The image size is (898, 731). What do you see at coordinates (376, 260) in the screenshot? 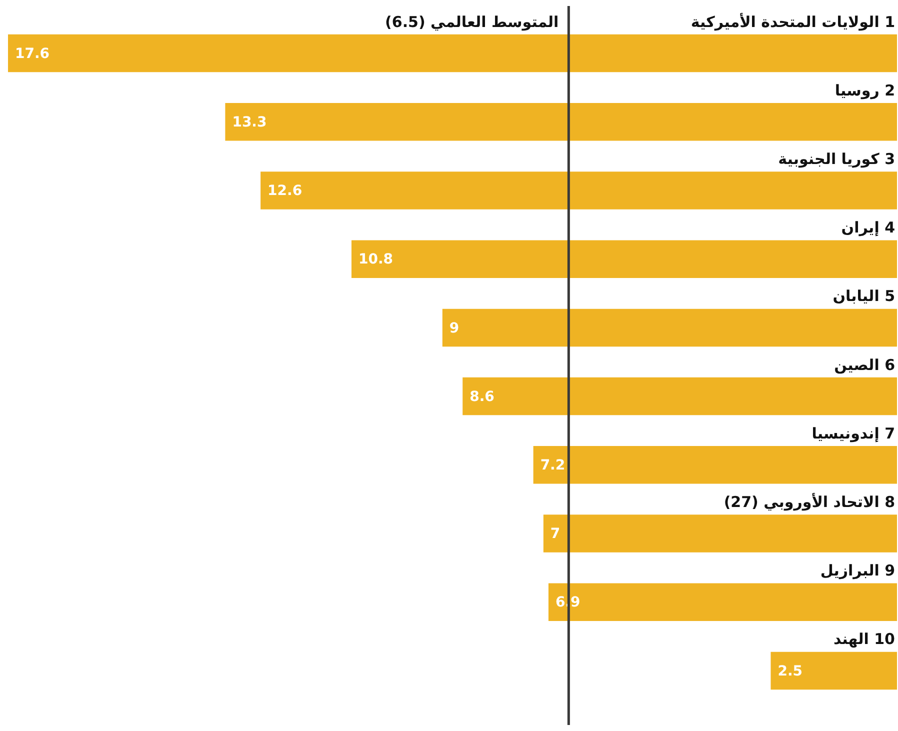
I see `data-label: 10.8` at bounding box center [376, 260].